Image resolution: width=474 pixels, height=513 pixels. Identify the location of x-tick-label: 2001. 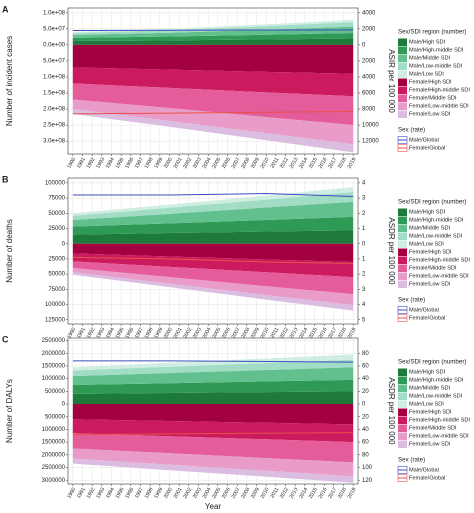
(178, 163).